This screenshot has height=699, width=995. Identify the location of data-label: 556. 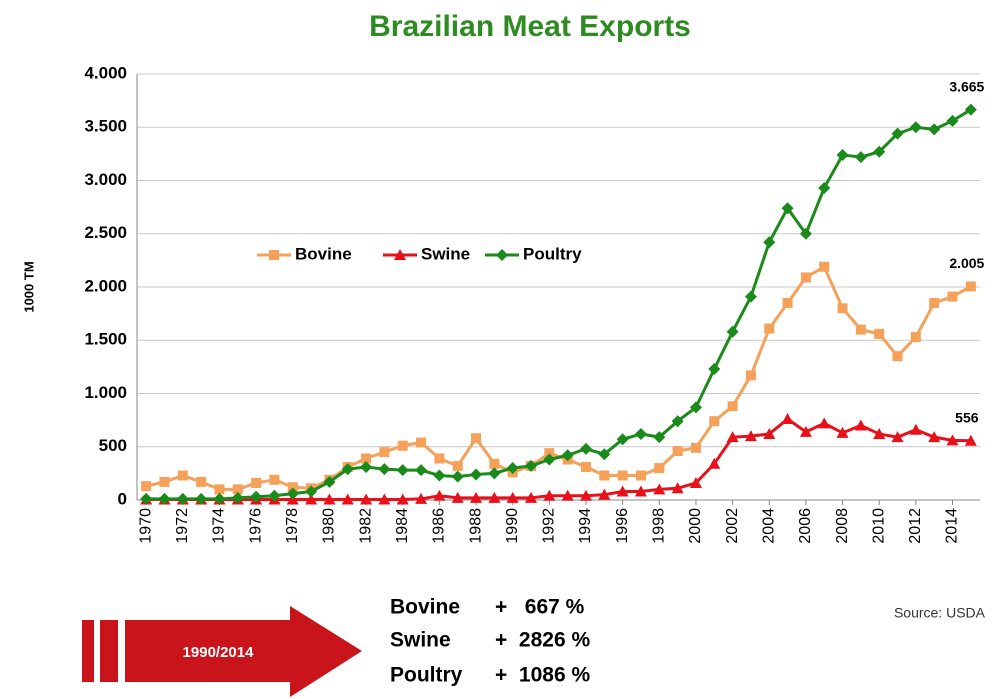
(967, 417).